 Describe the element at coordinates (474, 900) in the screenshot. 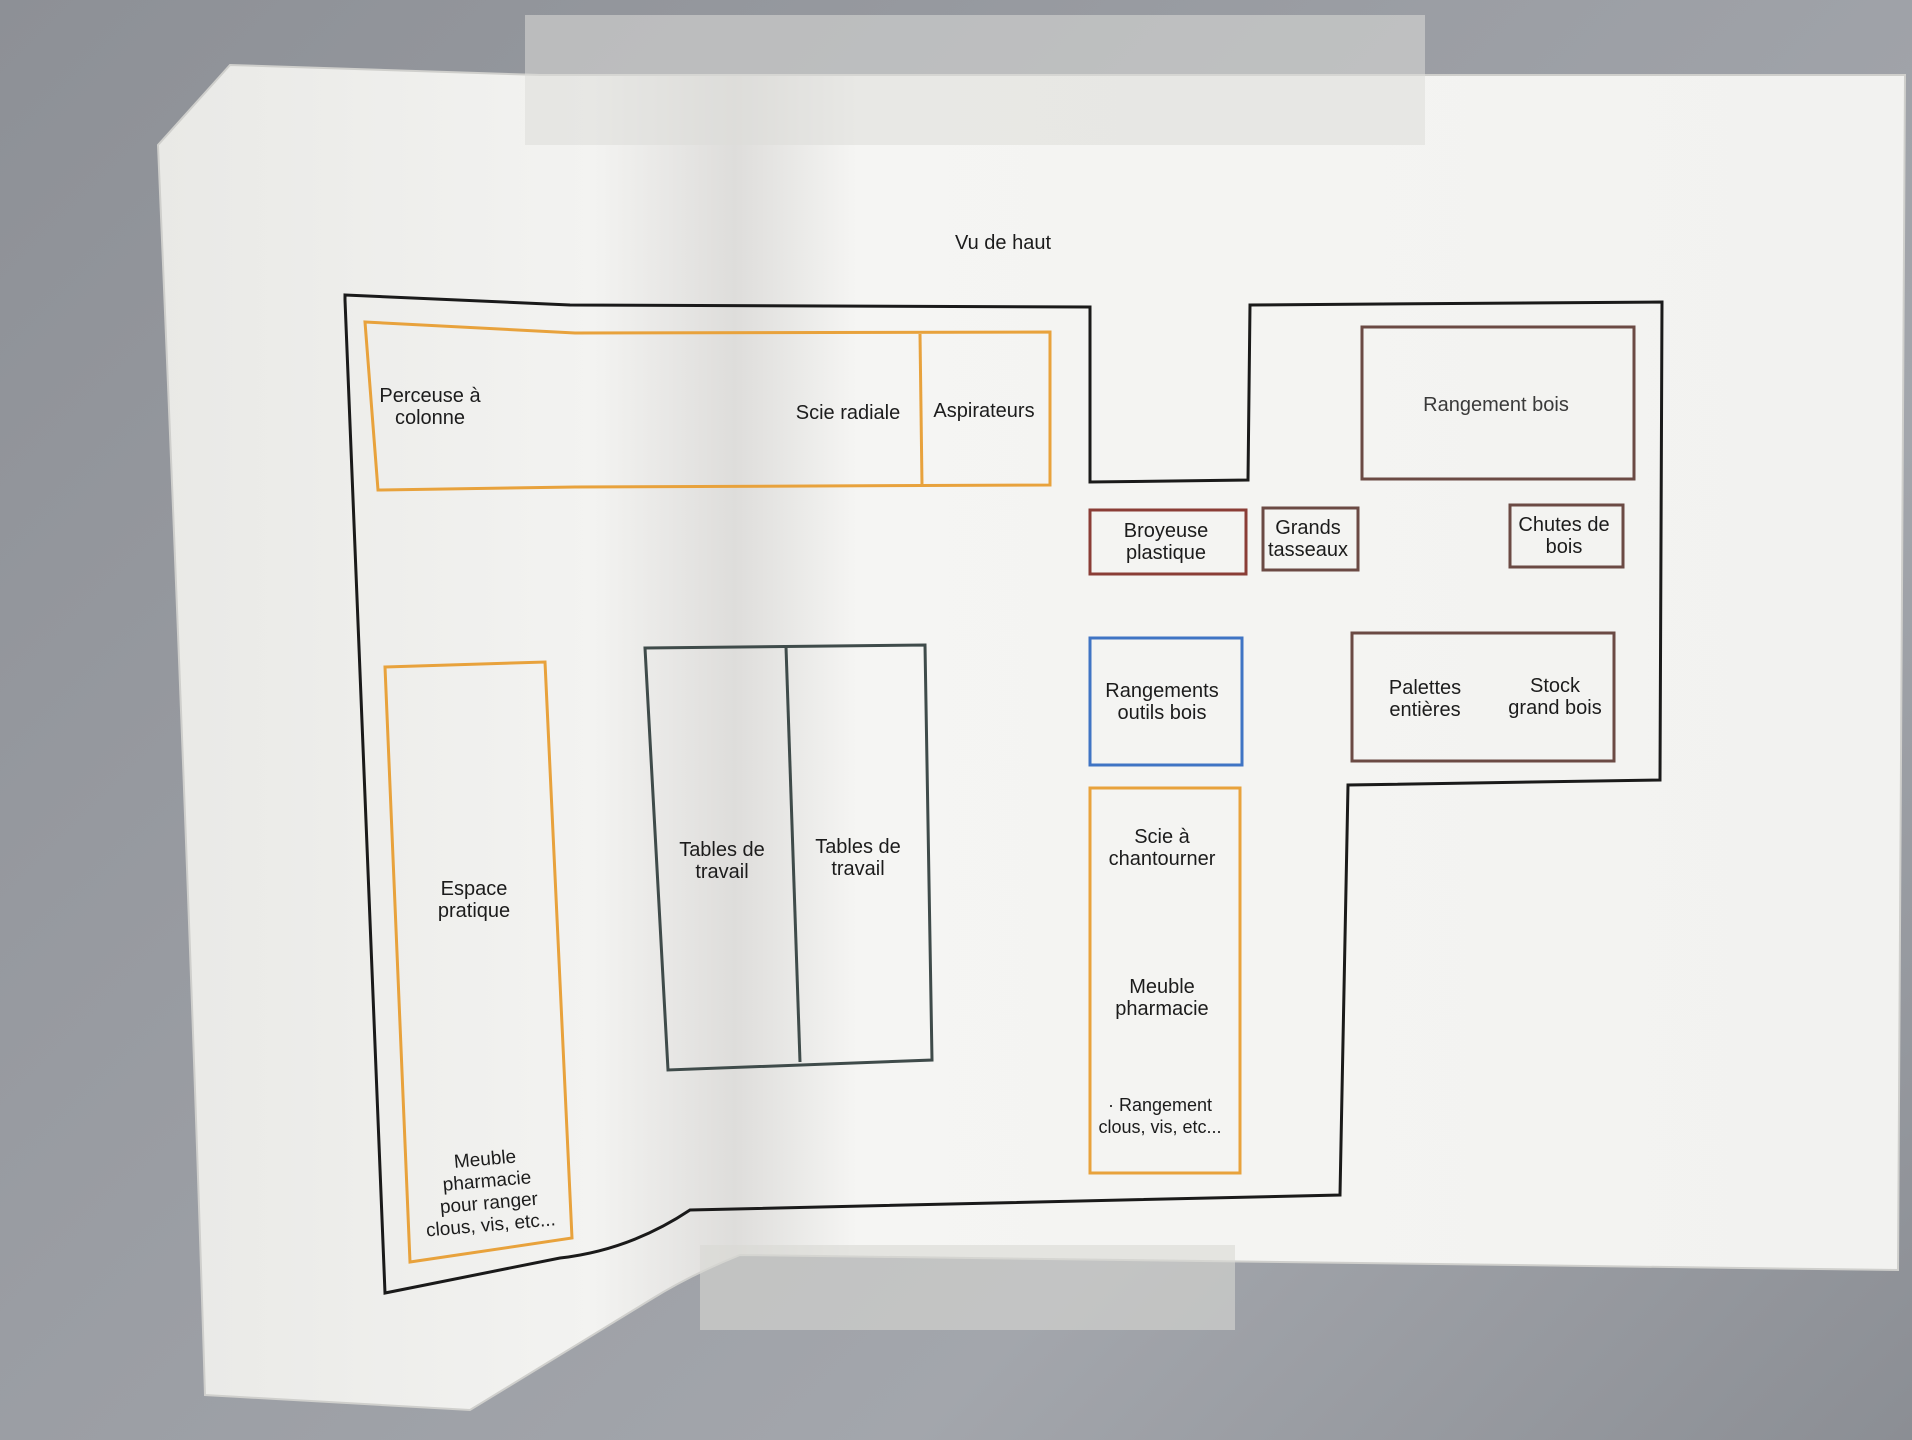

I see `label-espace-pratique: Espace pratique` at that location.